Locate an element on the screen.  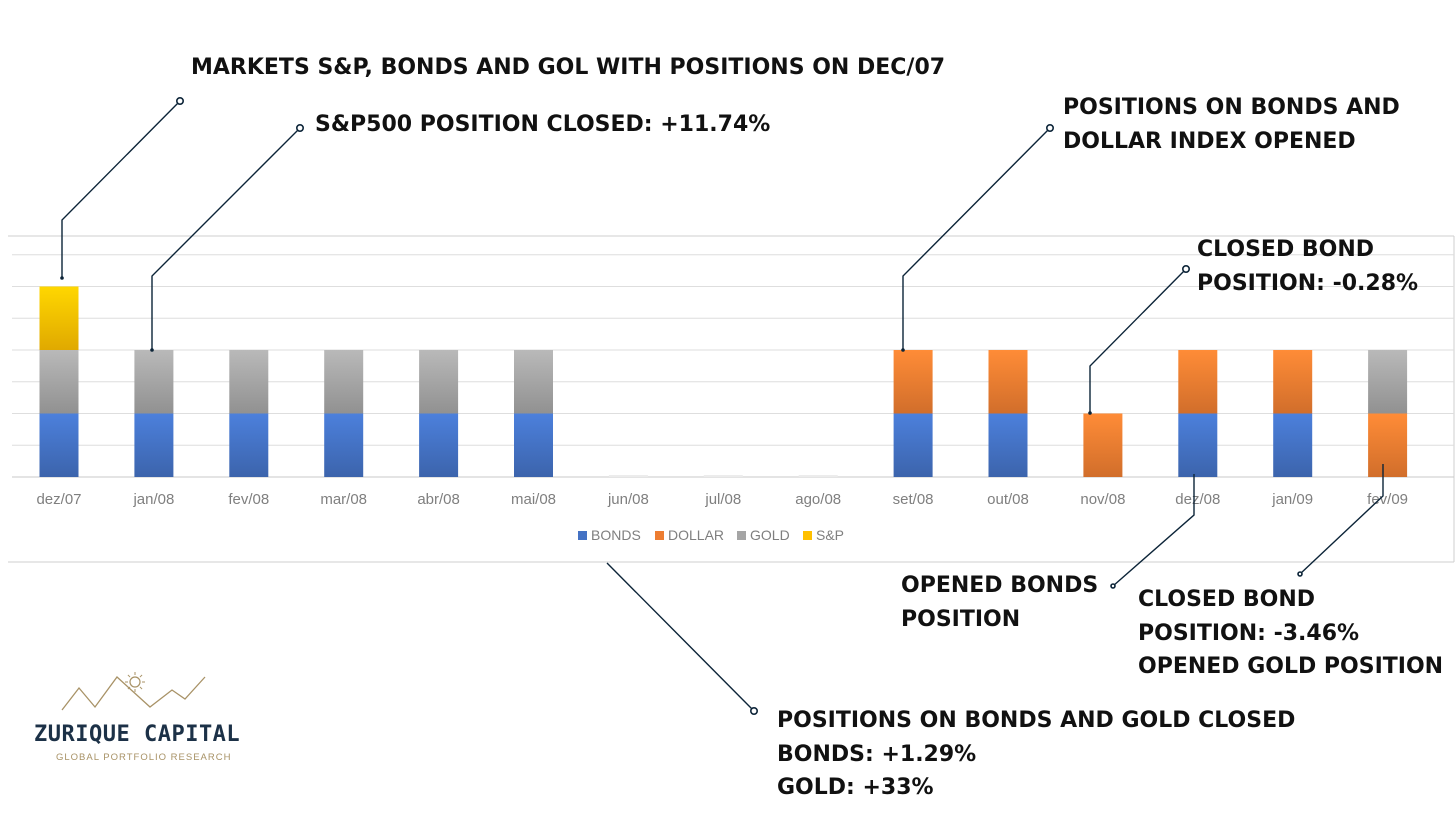
annotation-a2: S&P500 POSITION CLOSED: +11.74% is located at coordinates (542, 125).